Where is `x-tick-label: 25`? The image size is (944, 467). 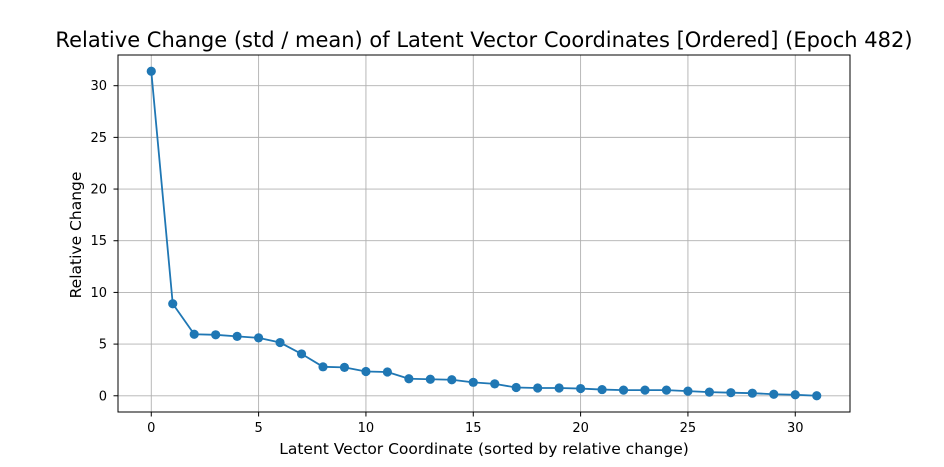 x-tick-label: 25 is located at coordinates (688, 428).